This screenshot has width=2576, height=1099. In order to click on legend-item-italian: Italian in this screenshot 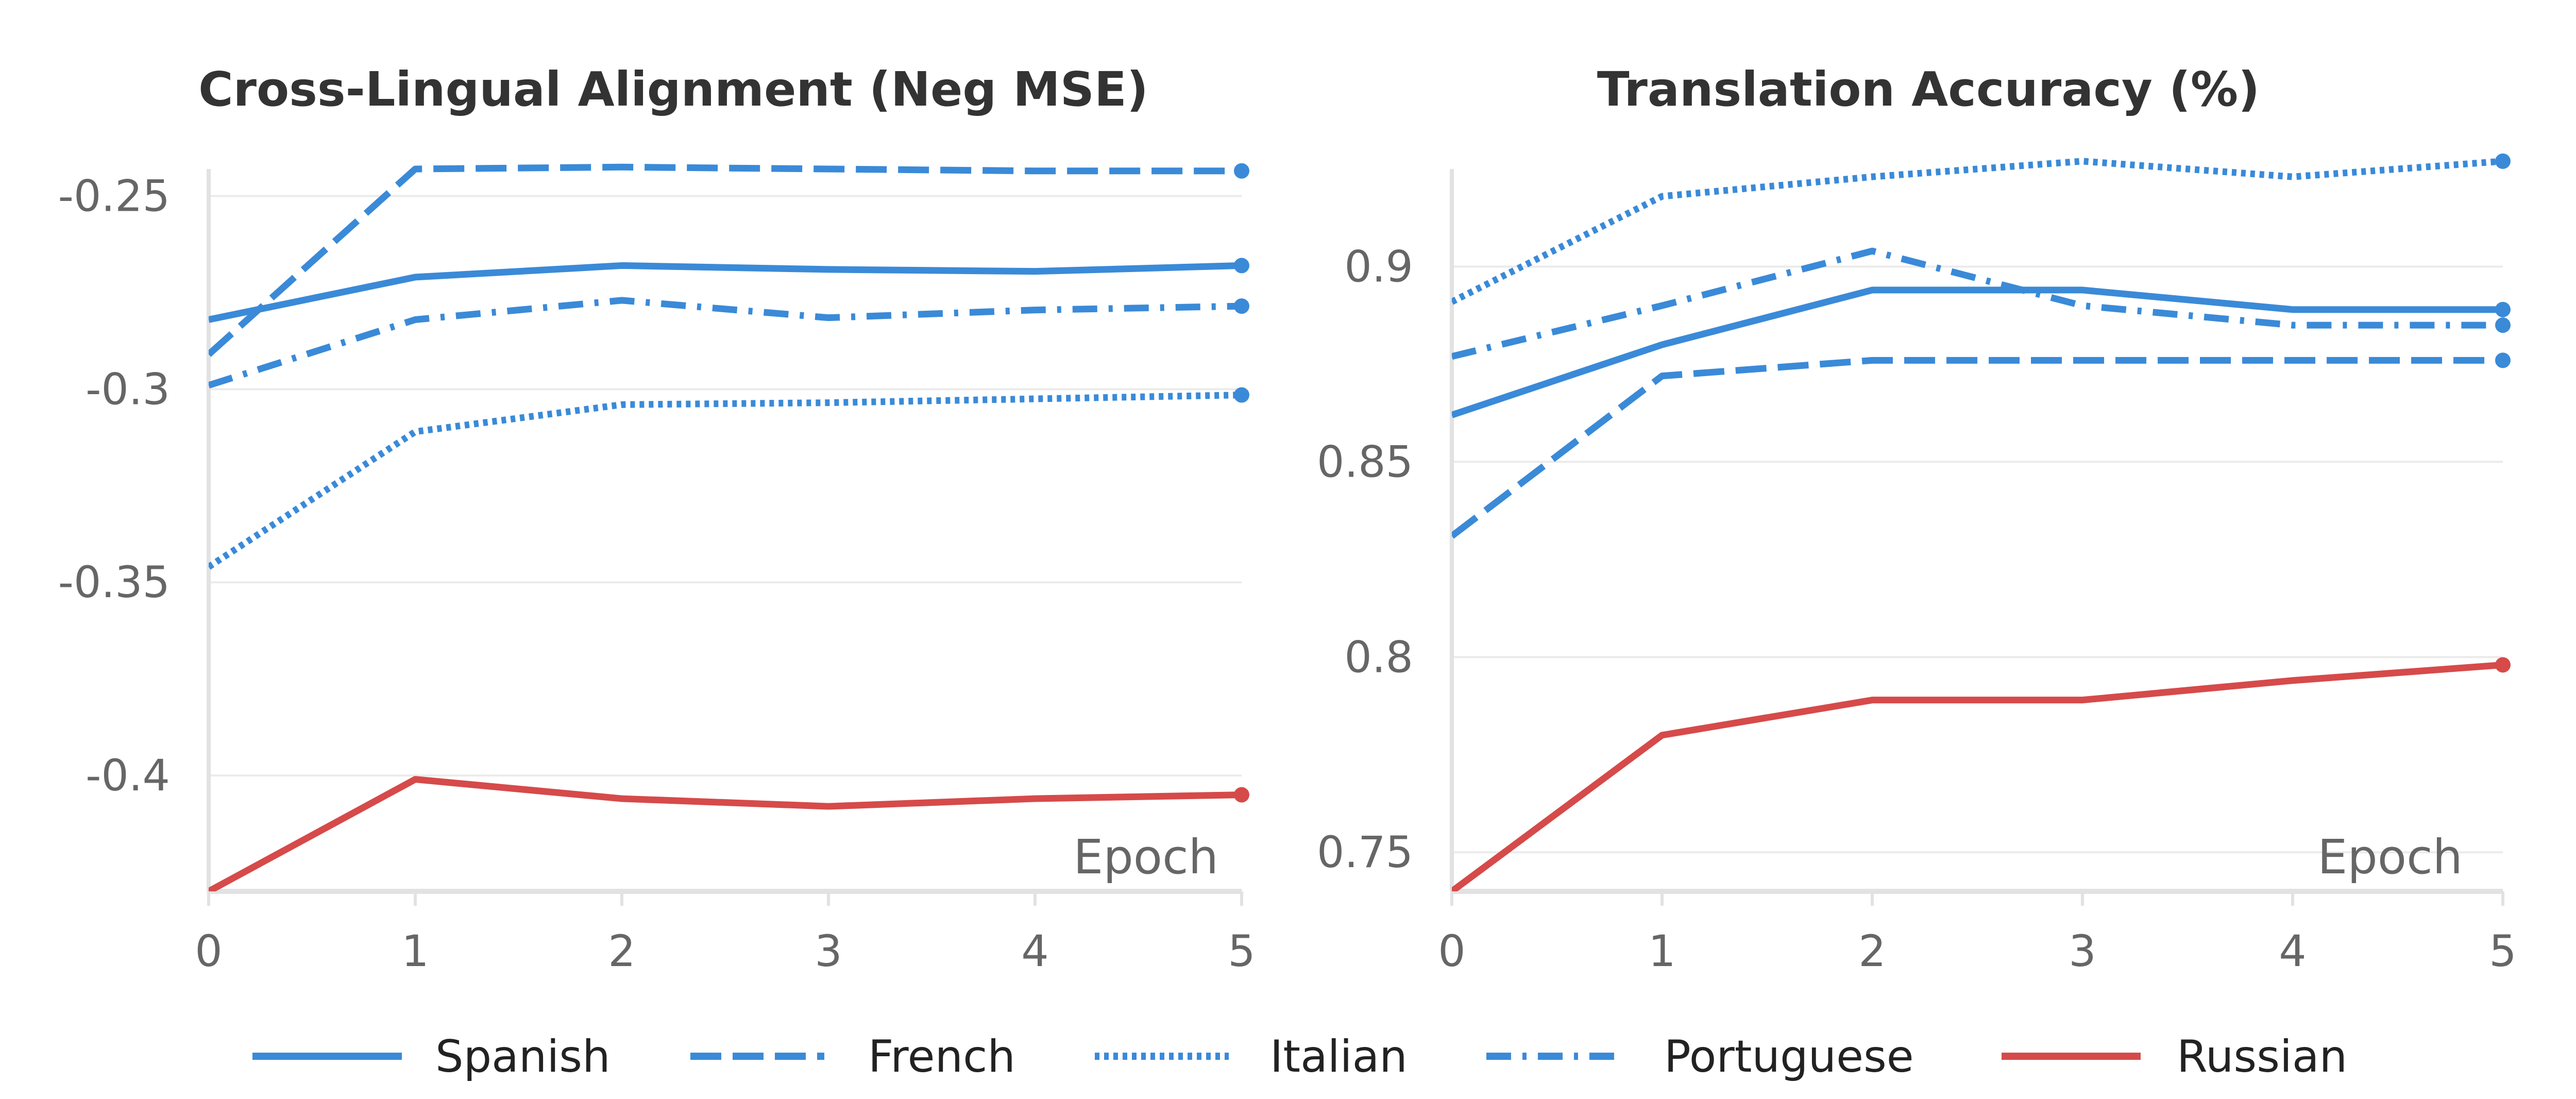, I will do `click(1252, 1057)`.